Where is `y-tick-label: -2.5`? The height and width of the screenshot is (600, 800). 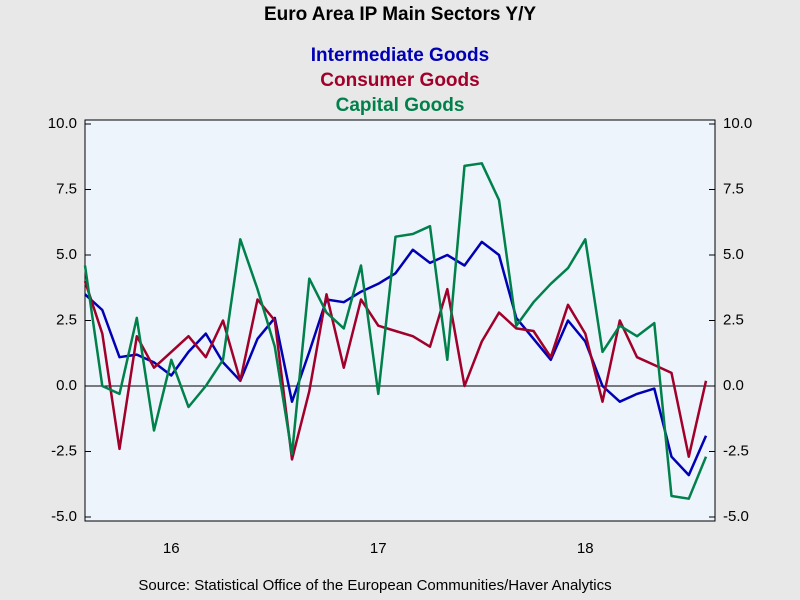
y-tick-label: -2.5 is located at coordinates (64, 450).